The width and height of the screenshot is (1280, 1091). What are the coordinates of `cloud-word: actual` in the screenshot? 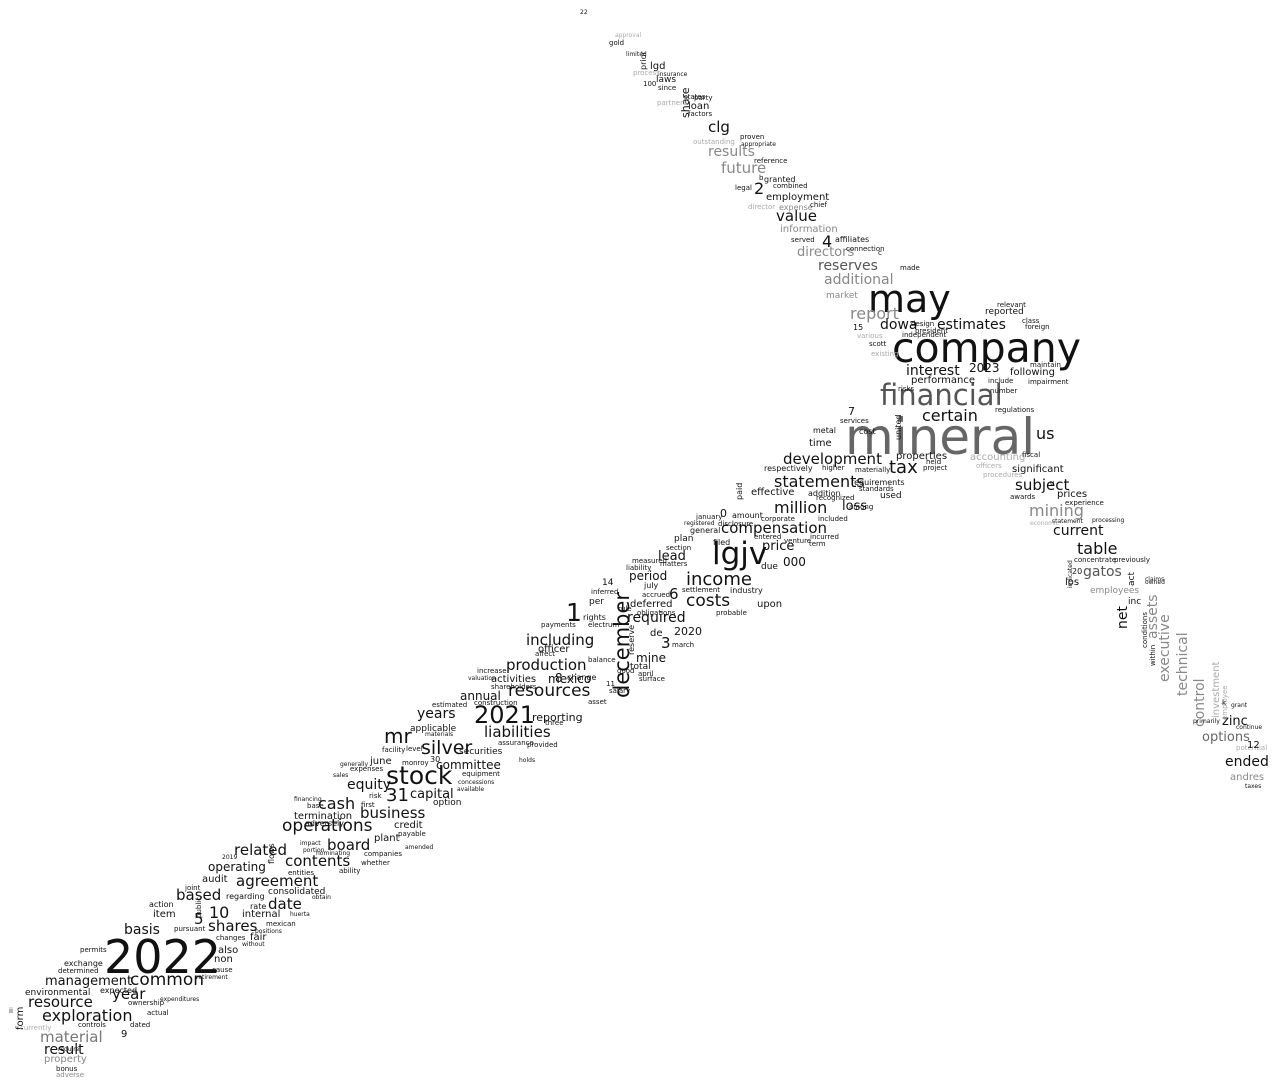 It's located at (158, 1013).